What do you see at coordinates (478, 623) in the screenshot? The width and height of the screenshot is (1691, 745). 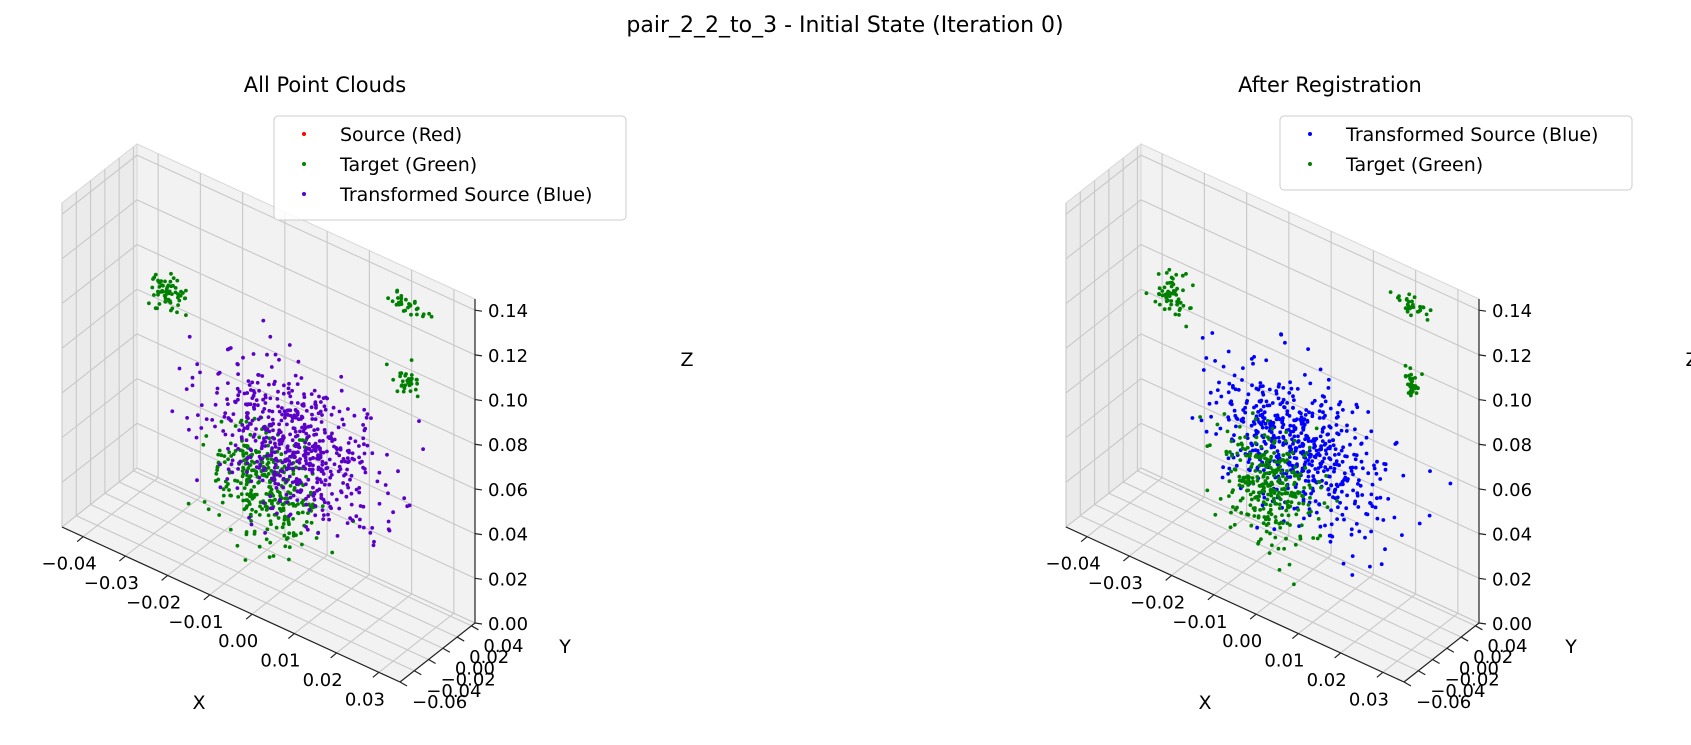 I see `z-tick` at bounding box center [478, 623].